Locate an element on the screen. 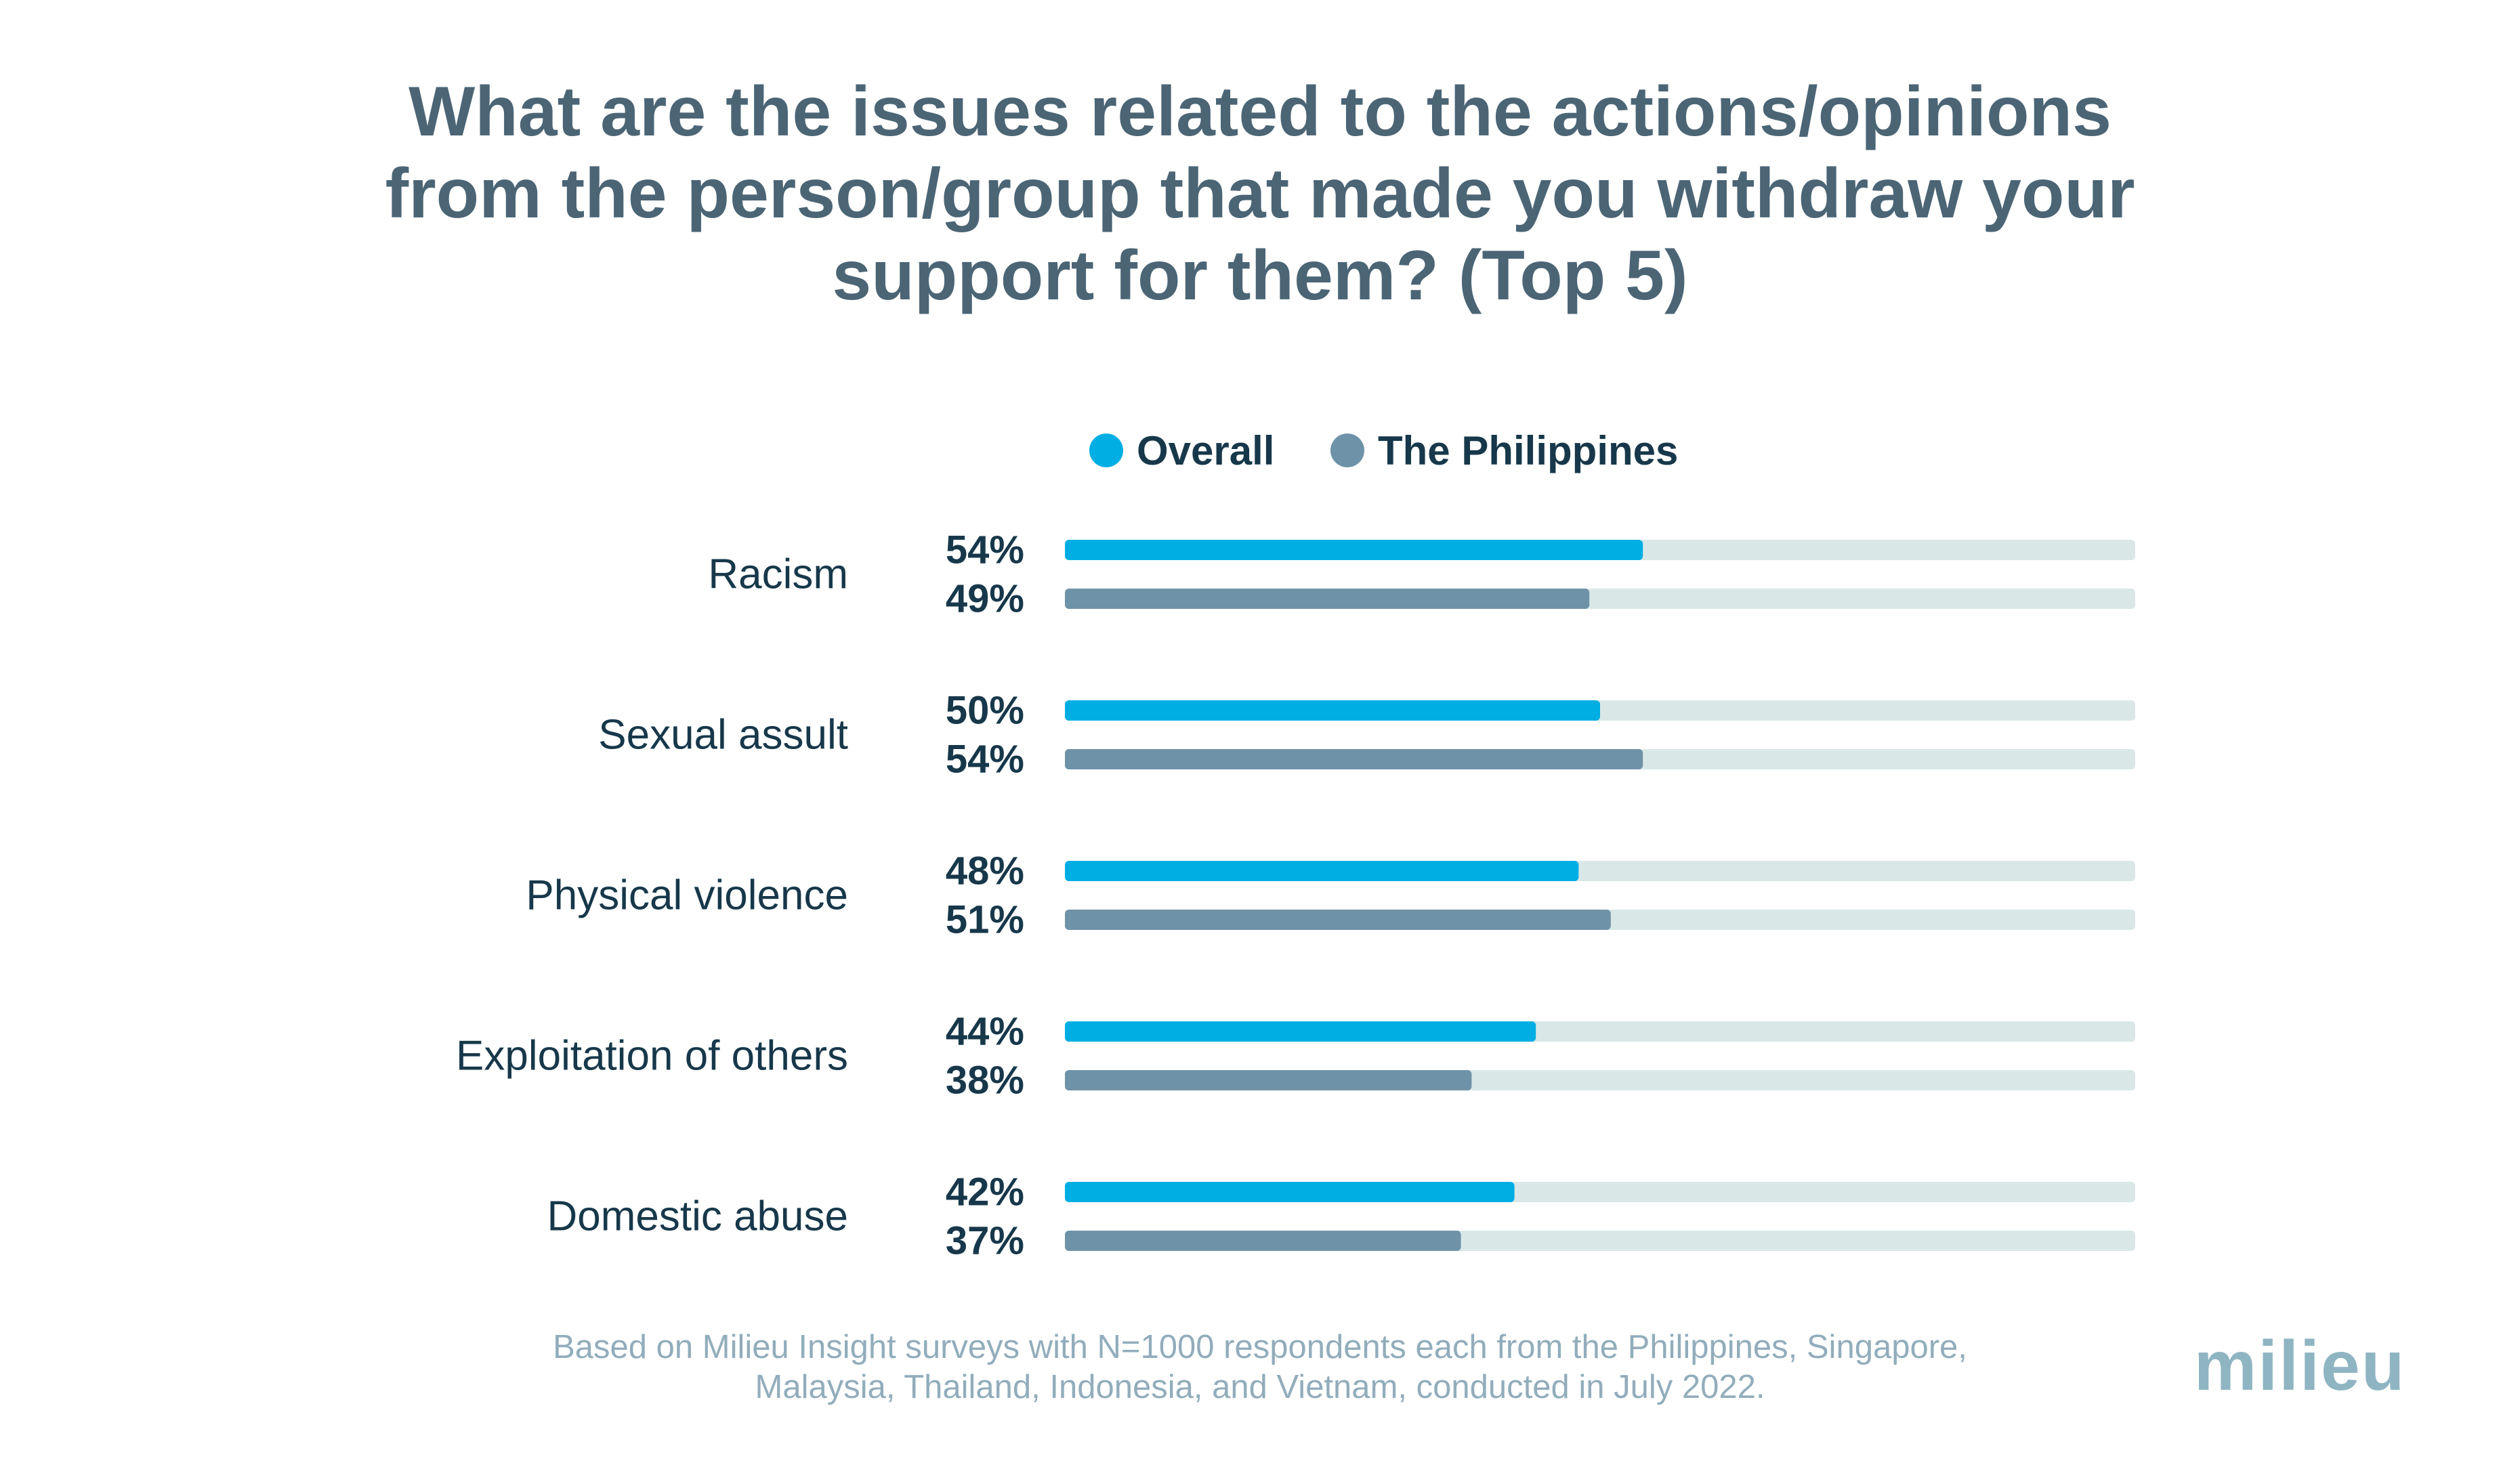 This screenshot has width=2520, height=1467. bar-sexual-assult-the-philippines is located at coordinates (1354, 759).